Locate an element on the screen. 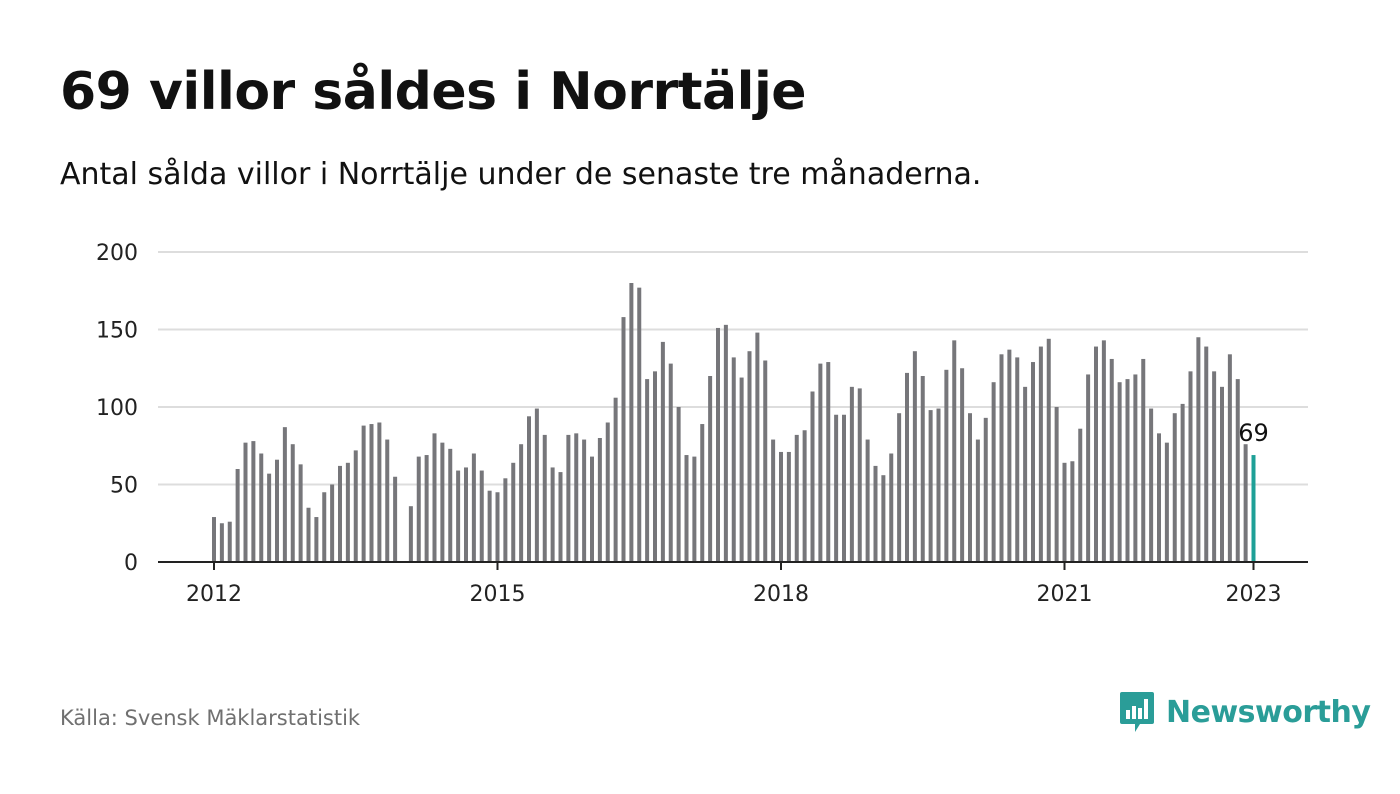 The height and width of the screenshot is (794, 1400). source-note: Källa: Svensk Mäklarstatistik is located at coordinates (210, 718).